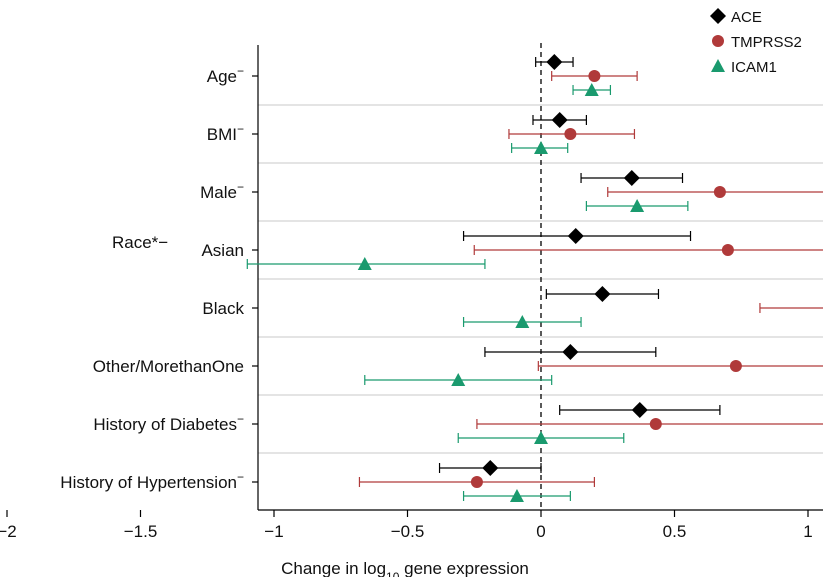 The height and width of the screenshot is (577, 823). Describe the element at coordinates (152, 481) in the screenshot. I see `category-label: History of Hypertension−` at that location.